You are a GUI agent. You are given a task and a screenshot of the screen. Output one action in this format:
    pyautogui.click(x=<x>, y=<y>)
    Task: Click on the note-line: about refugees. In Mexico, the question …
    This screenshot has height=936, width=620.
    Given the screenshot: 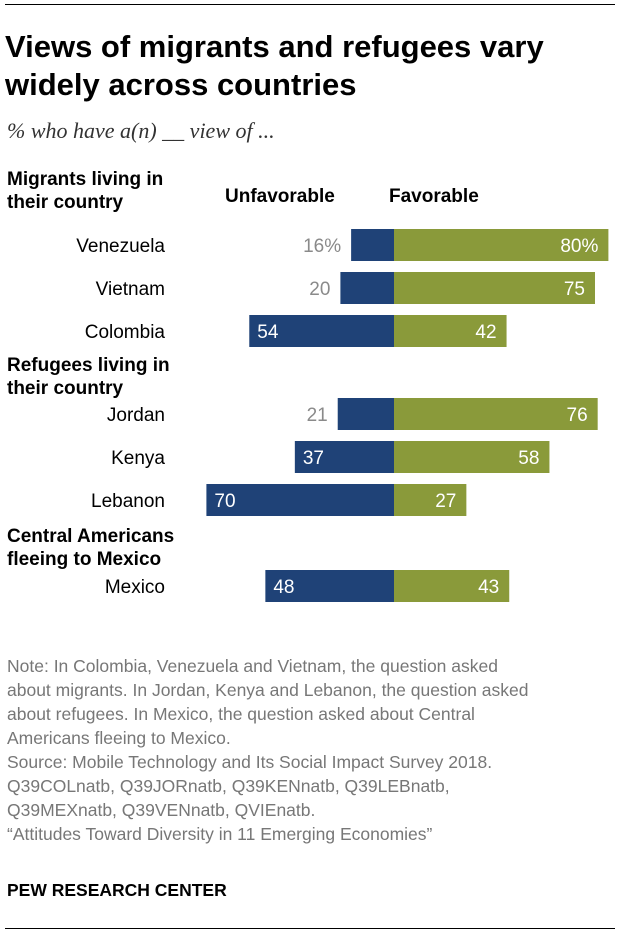 What is the action you would take?
    pyautogui.click(x=241, y=714)
    